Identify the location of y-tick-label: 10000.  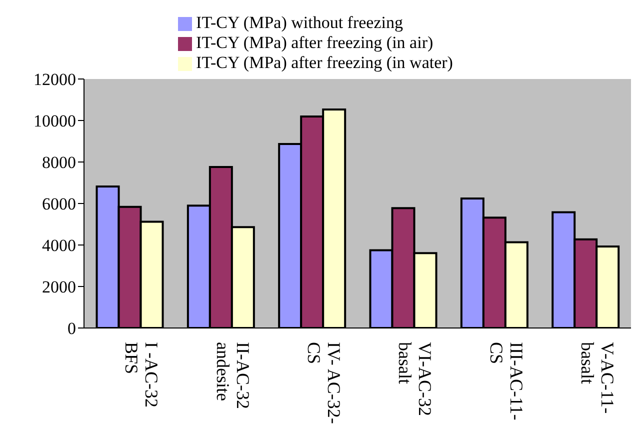
(55, 121).